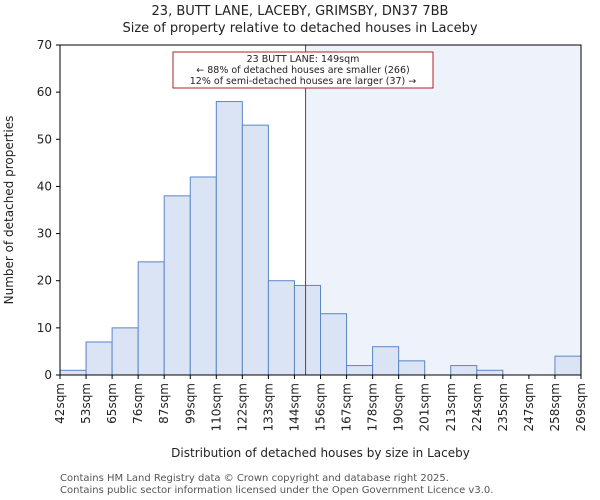  I want to click on x-tick-label: 133sqm, so click(268, 407).